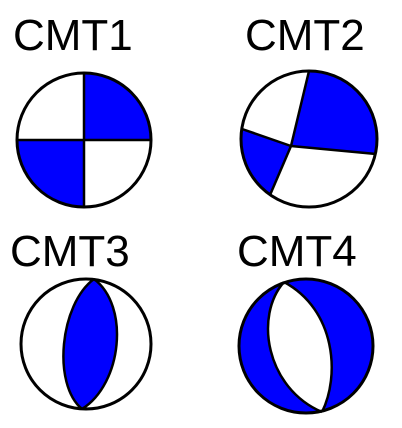 The height and width of the screenshot is (428, 402). I want to click on cmt3-compression-lens, so click(90, 344).